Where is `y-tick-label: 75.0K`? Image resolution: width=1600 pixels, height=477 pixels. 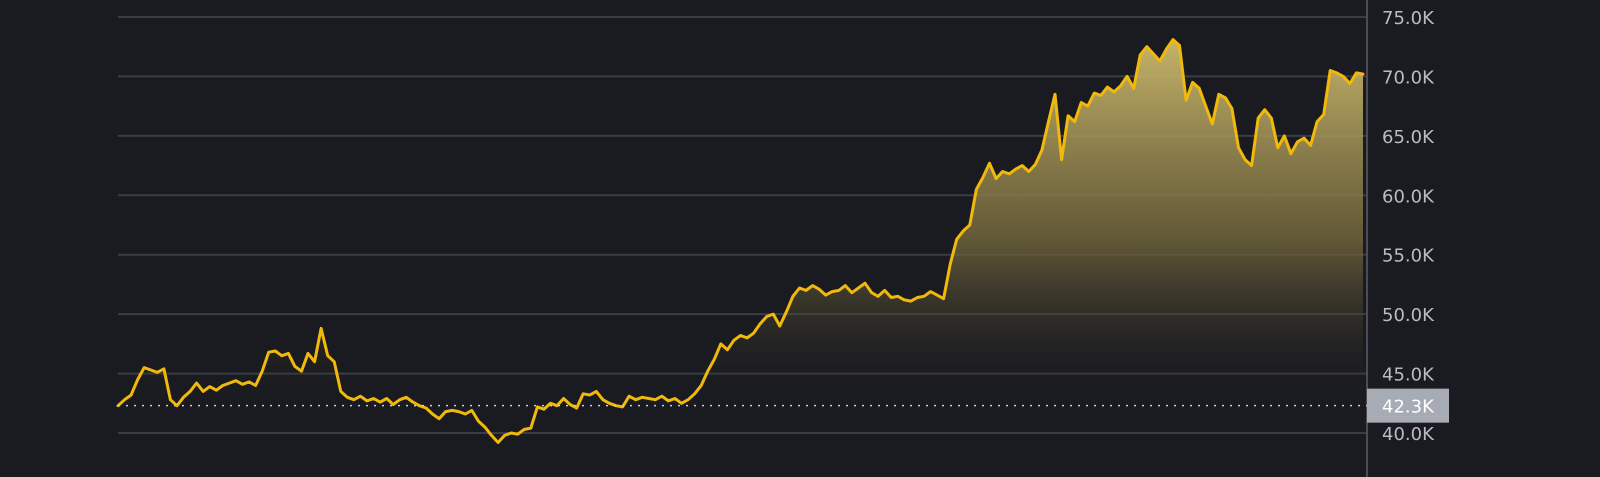 y-tick-label: 75.0K is located at coordinates (1408, 18).